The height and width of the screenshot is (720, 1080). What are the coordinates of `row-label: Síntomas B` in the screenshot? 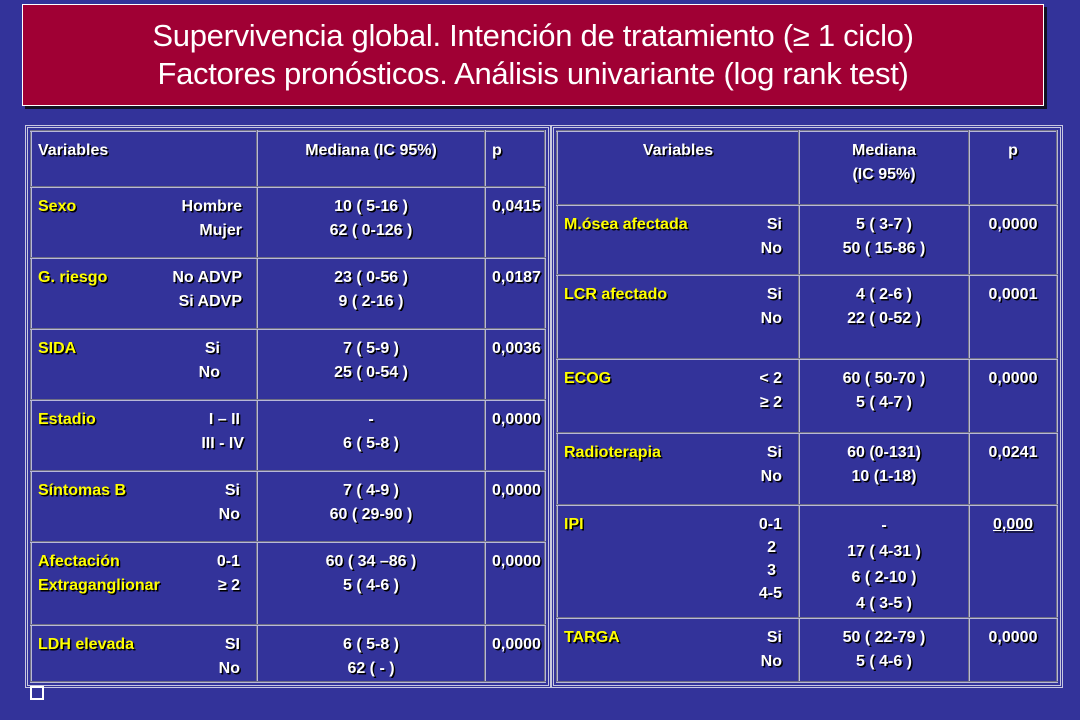 It's located at (82, 490).